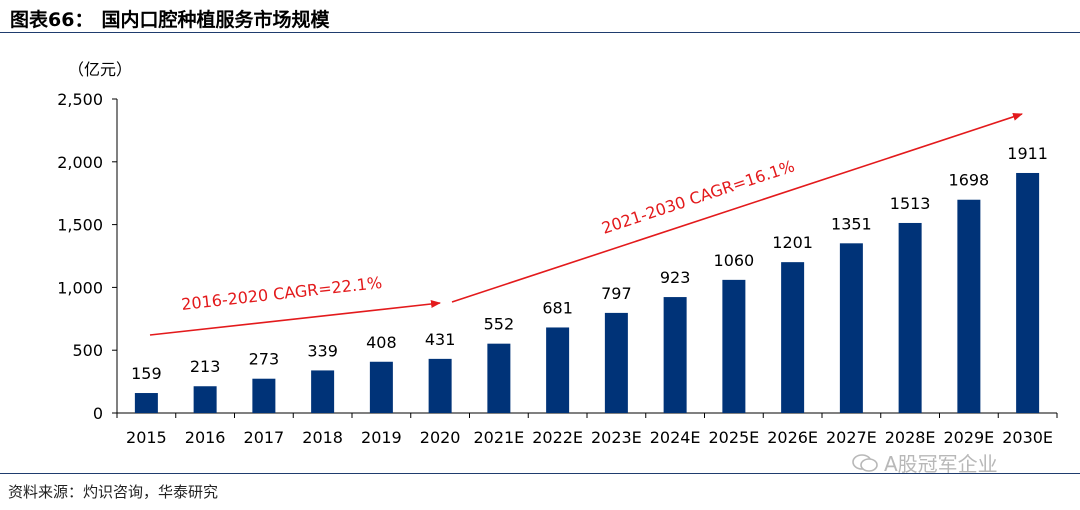  What do you see at coordinates (540, 32) in the screenshot?
I see `header-rule` at bounding box center [540, 32].